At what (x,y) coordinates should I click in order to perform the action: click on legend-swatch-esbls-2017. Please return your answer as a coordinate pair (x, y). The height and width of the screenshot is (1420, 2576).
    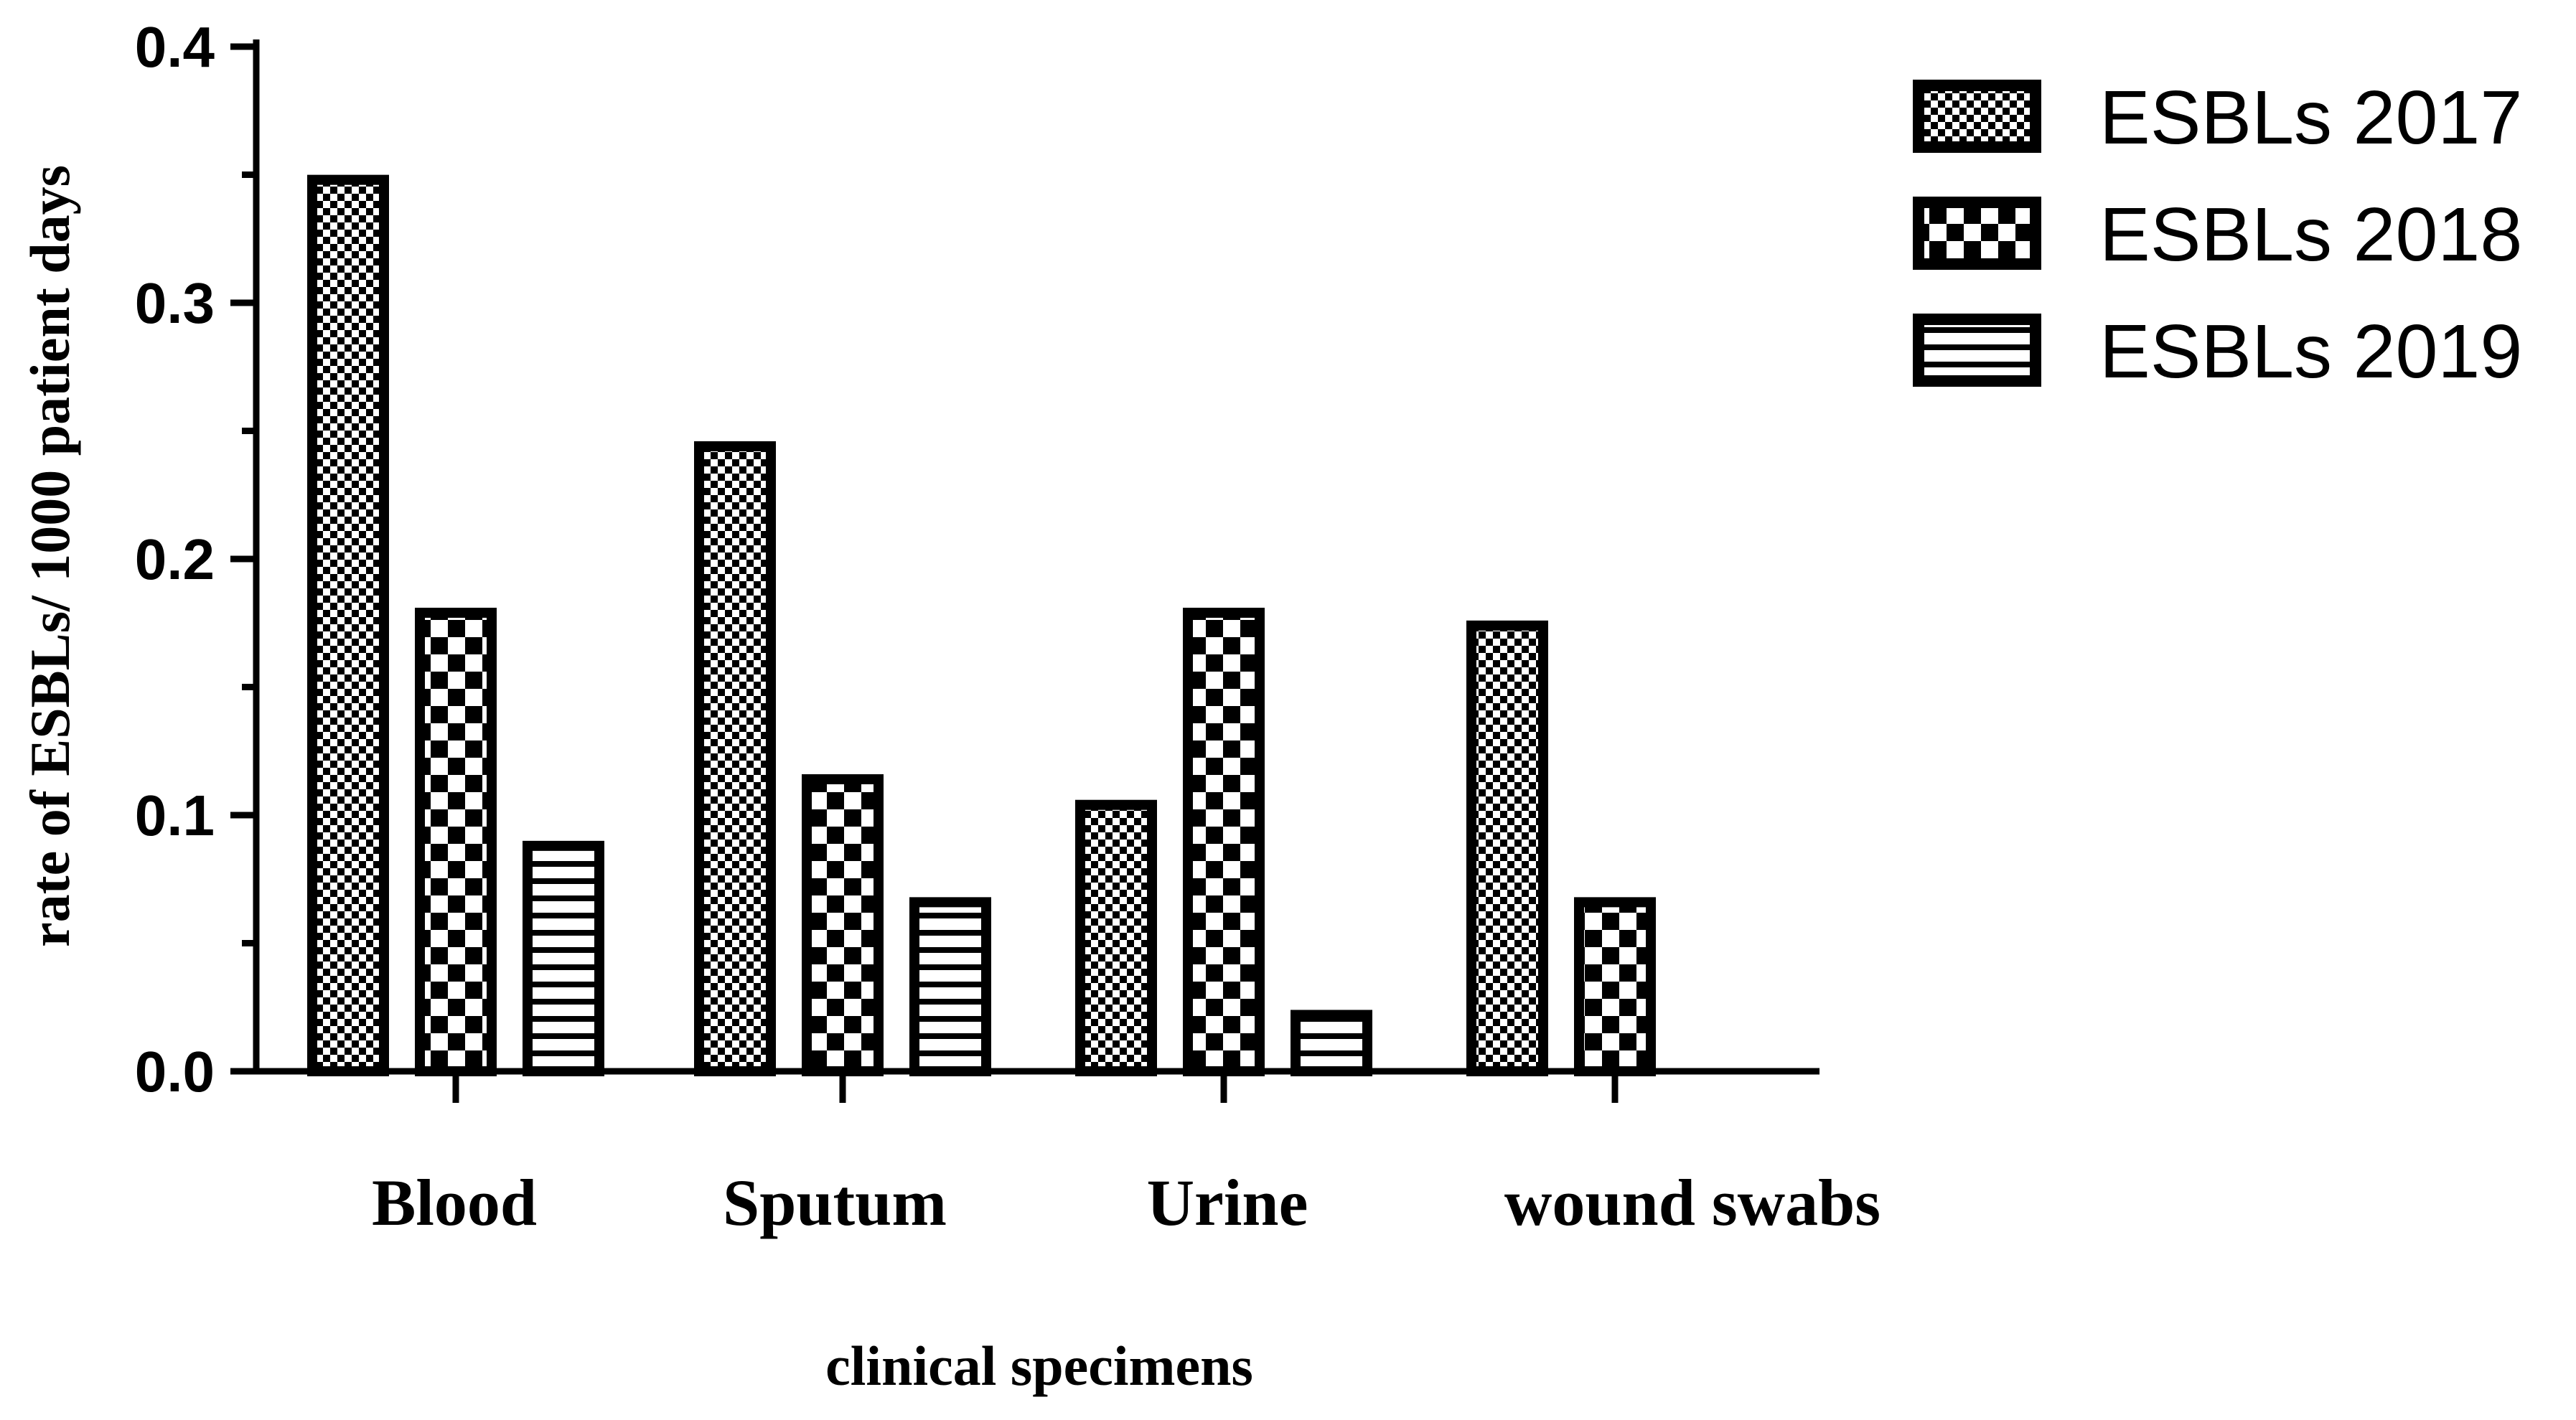
    Looking at the image, I should click on (1977, 117).